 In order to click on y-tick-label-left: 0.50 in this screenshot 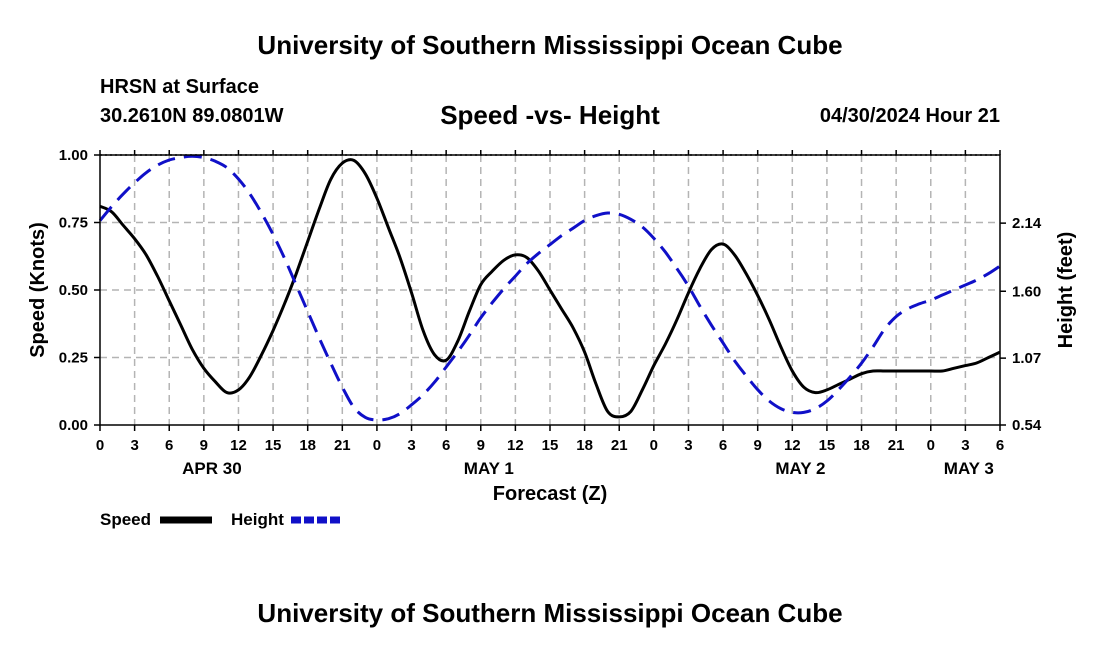, I will do `click(73, 290)`.